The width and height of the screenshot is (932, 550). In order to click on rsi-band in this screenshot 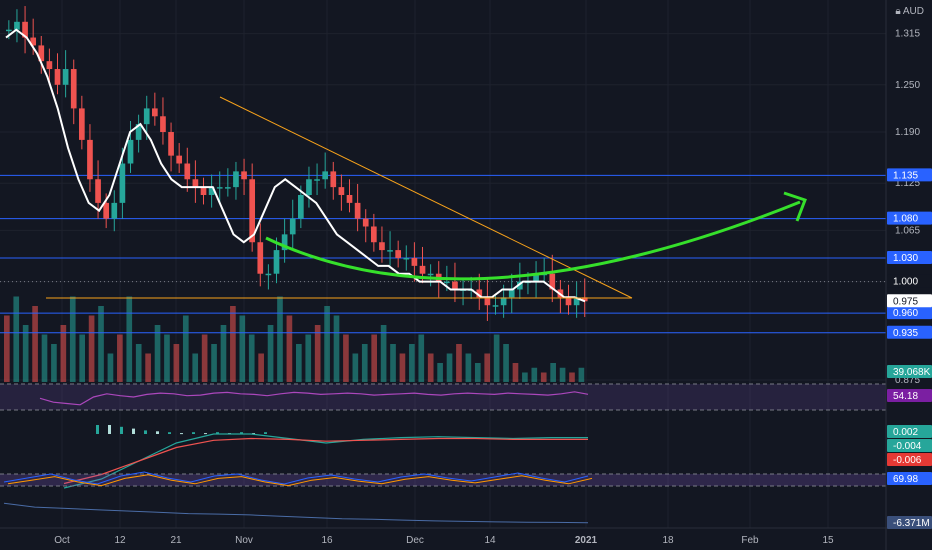, I will do `click(443, 397)`.